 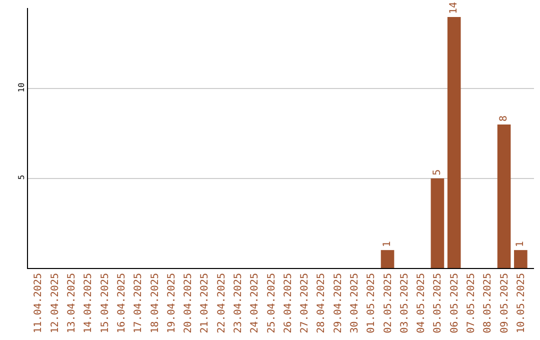 What do you see at coordinates (454, 8) in the screenshot?
I see `data-label: 14` at bounding box center [454, 8].